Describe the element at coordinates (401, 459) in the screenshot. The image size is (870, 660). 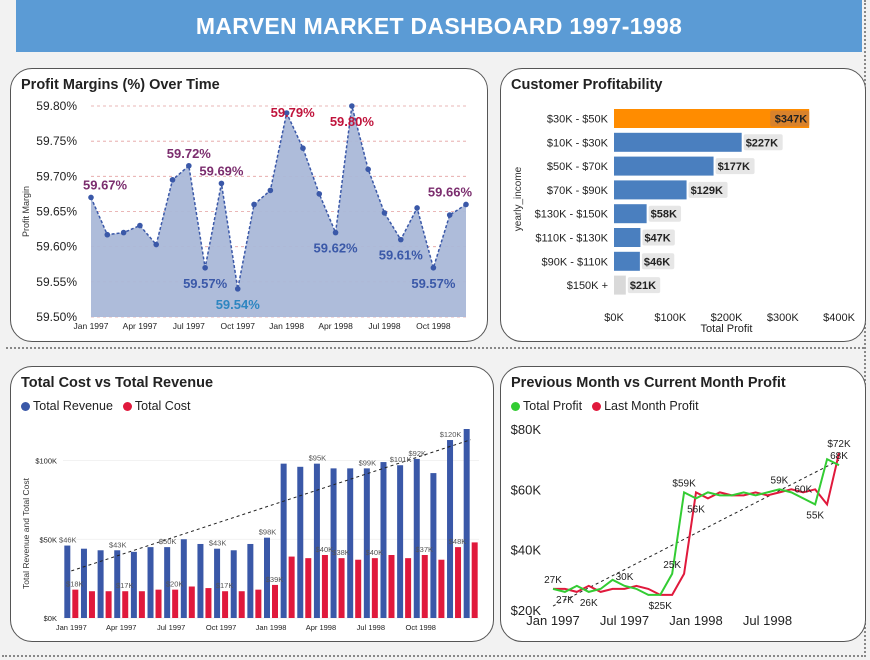
I see `data-label: $101K` at that location.